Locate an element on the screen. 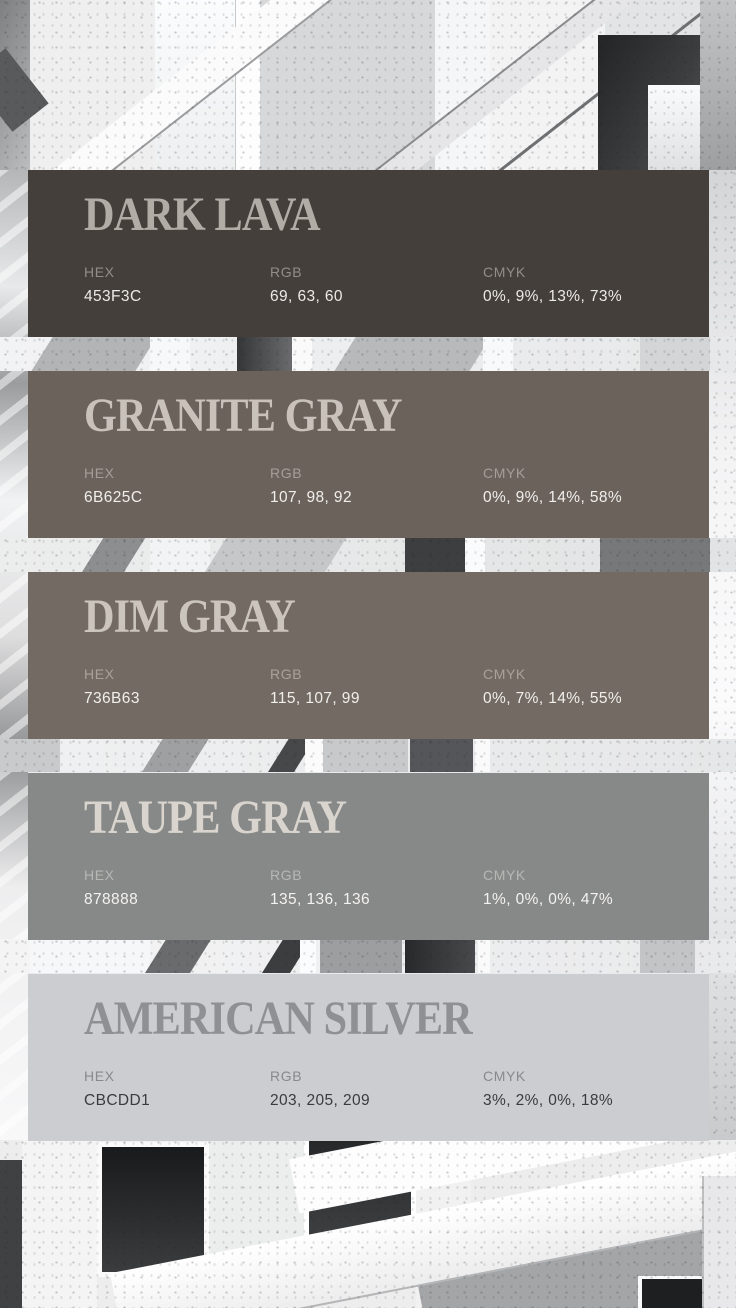  cmyk-column: CMYK 0%, 9%, 13%, 73% is located at coordinates (552, 285).